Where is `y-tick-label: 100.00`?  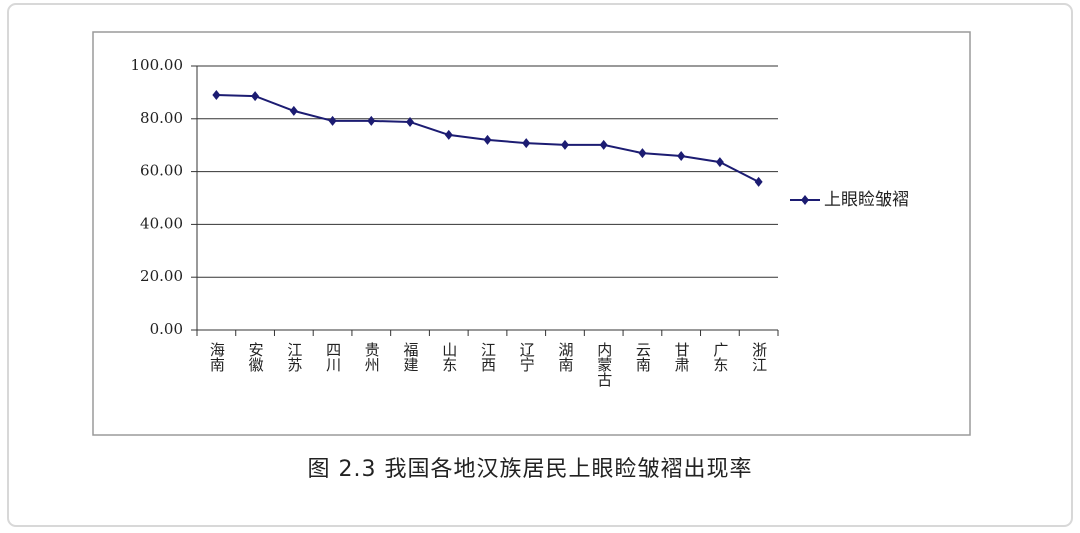 y-tick-label: 100.00 is located at coordinates (157, 65).